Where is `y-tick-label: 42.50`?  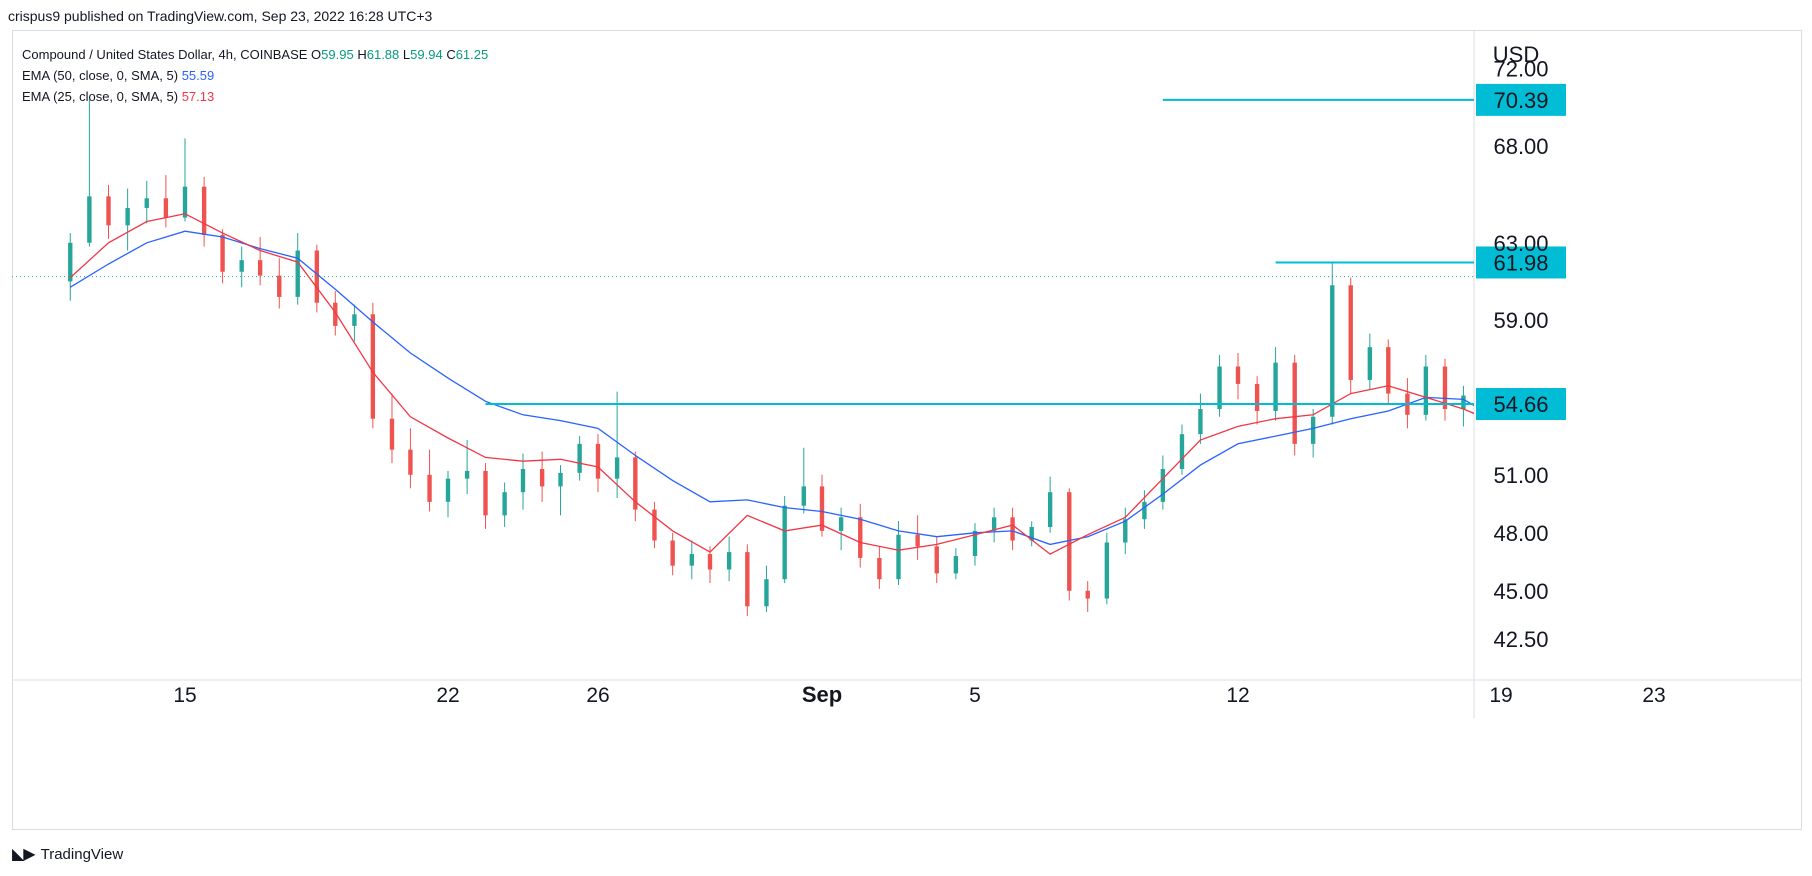
y-tick-label: 42.50 is located at coordinates (1520, 639).